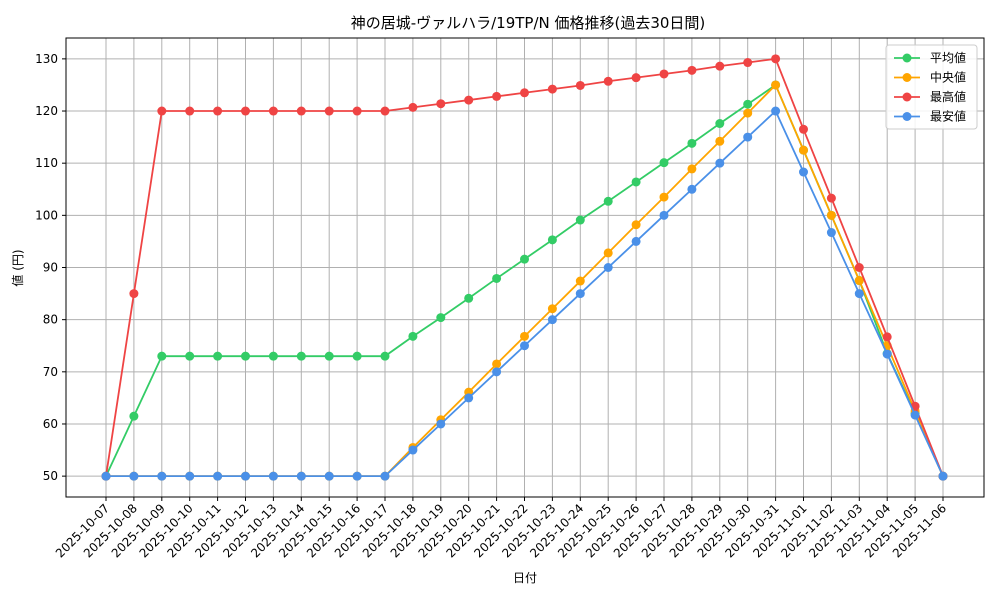 The height and width of the screenshot is (600, 1000). Describe the element at coordinates (525, 578) in the screenshot. I see `x-axis-label: 日付` at that location.